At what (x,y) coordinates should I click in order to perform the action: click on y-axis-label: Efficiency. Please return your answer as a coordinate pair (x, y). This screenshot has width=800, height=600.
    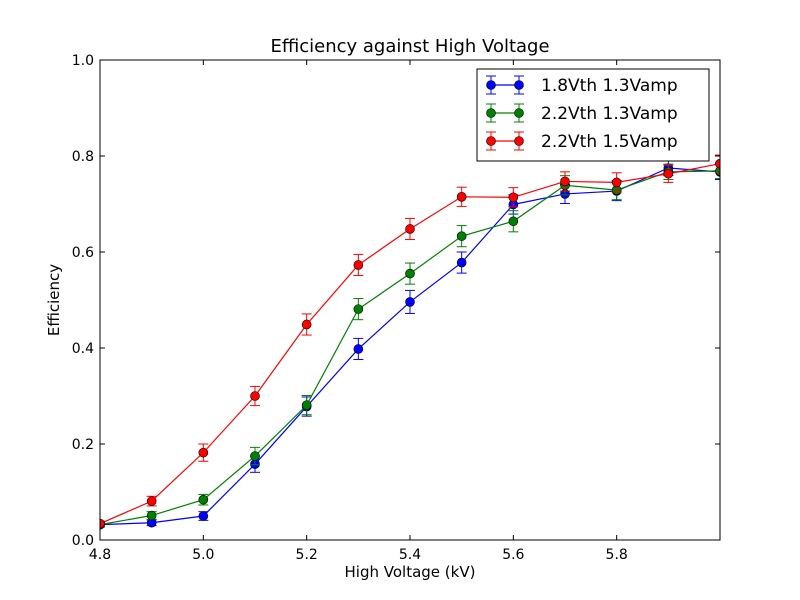
    Looking at the image, I should click on (54, 300).